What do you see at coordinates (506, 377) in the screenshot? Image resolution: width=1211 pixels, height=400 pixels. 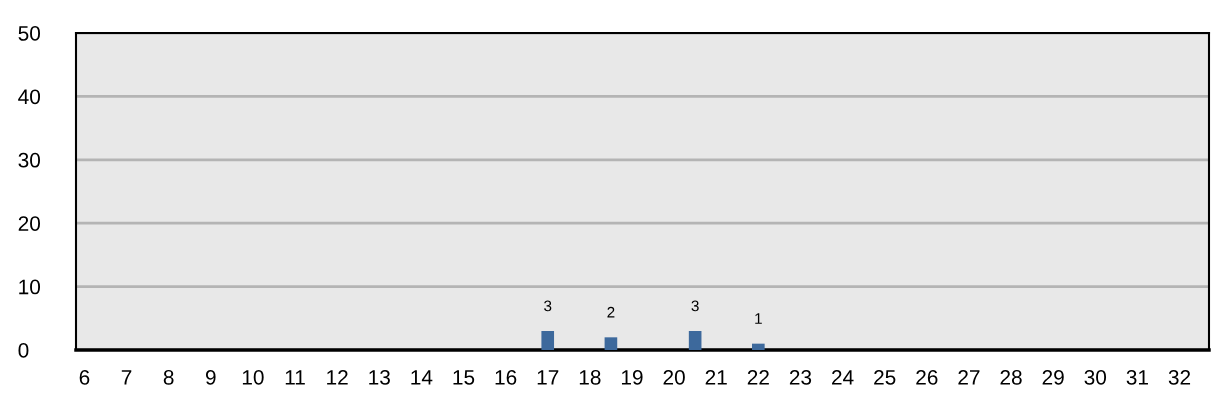 I see `x-tick-label: 16` at bounding box center [506, 377].